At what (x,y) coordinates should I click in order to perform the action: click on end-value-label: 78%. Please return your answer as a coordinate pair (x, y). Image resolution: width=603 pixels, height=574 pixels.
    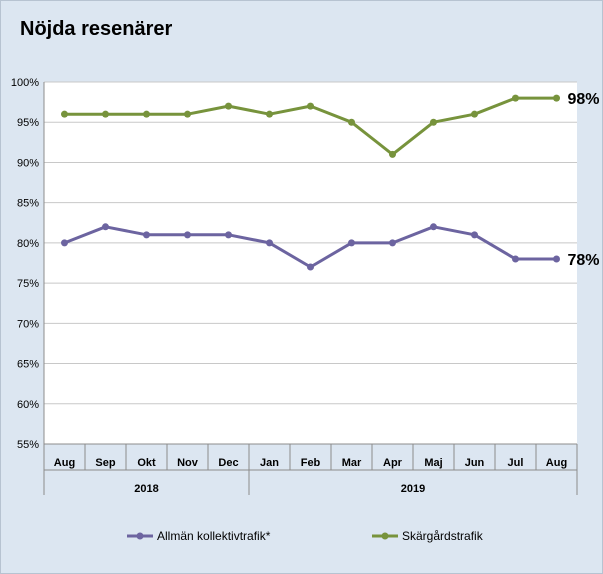
    Looking at the image, I should click on (584, 260).